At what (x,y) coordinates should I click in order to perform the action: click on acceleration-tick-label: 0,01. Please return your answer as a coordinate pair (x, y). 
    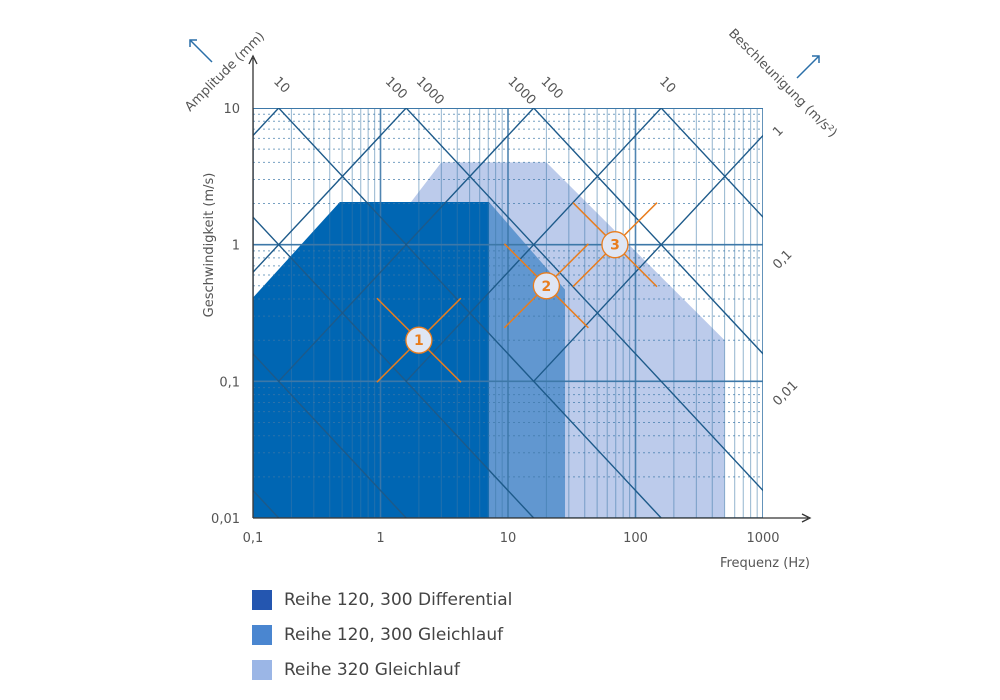
    Looking at the image, I should click on (785, 393).